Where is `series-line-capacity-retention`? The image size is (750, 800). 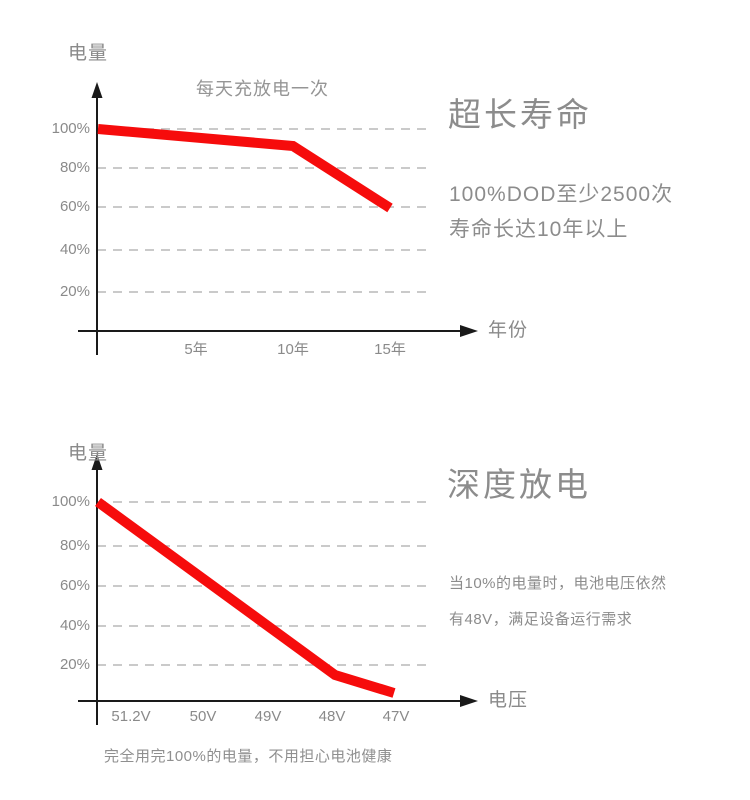
series-line-capacity-retention is located at coordinates (245, 168).